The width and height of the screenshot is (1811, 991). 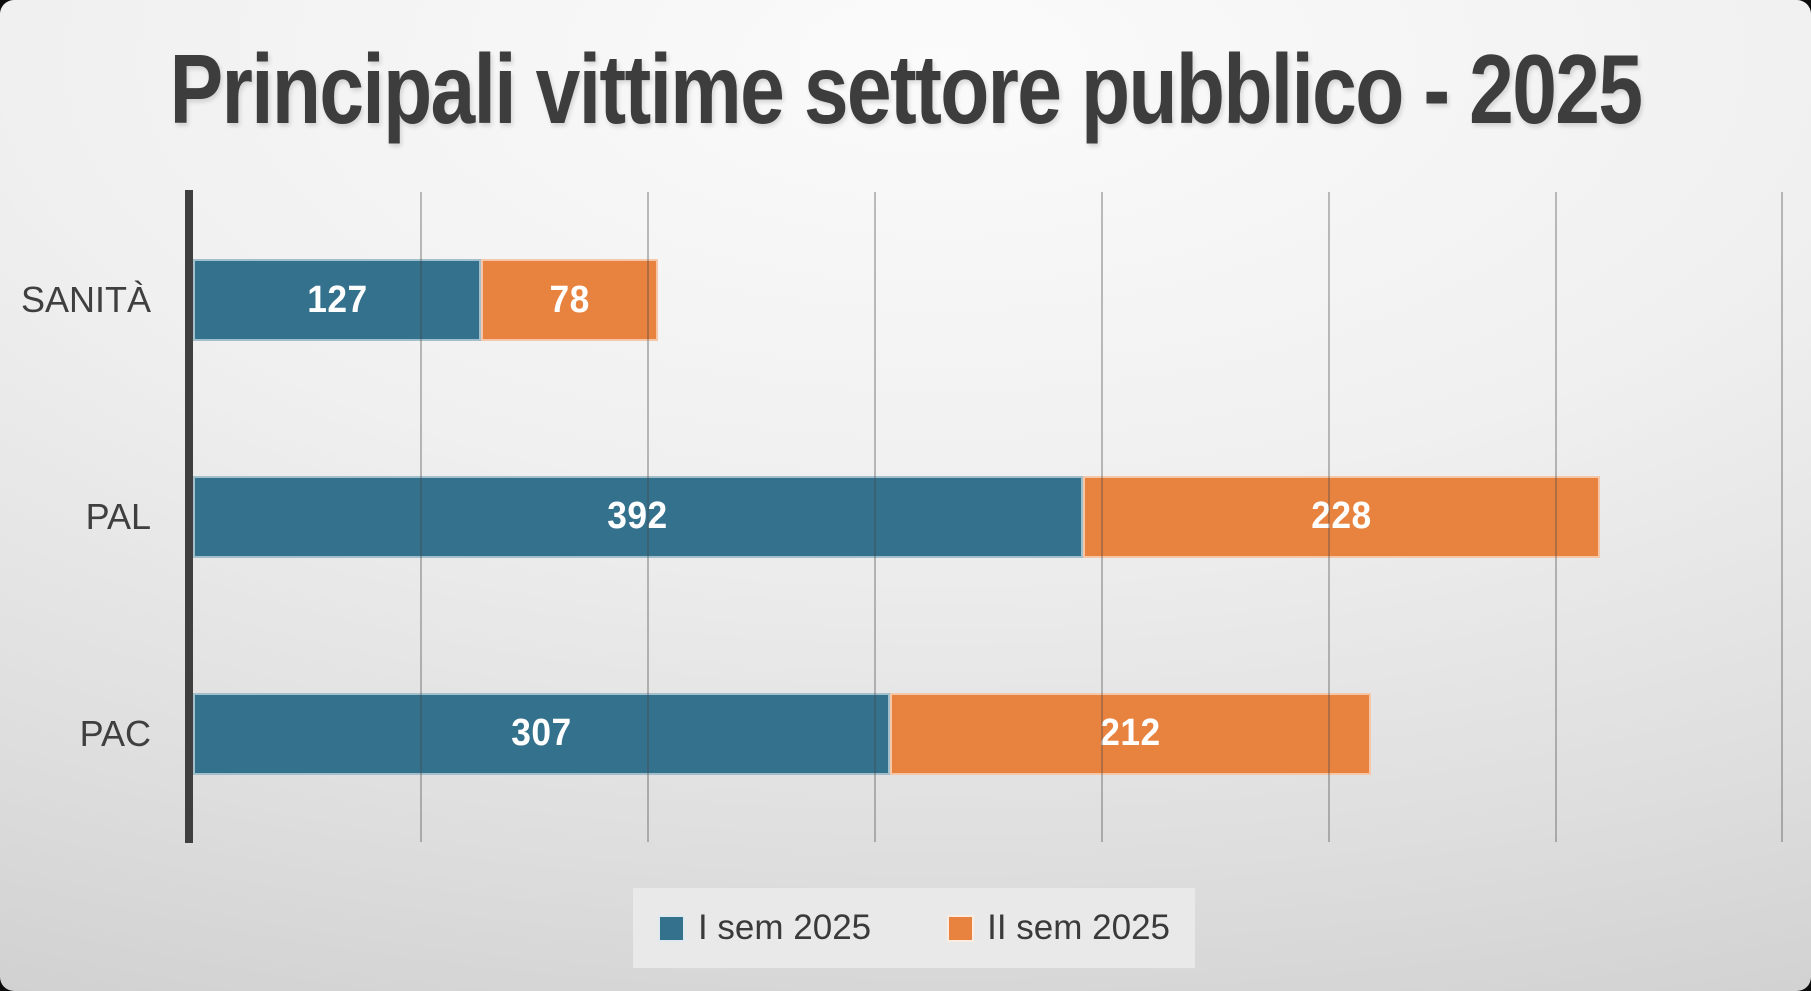 I want to click on category-label-pac: PAC, so click(x=115, y=733).